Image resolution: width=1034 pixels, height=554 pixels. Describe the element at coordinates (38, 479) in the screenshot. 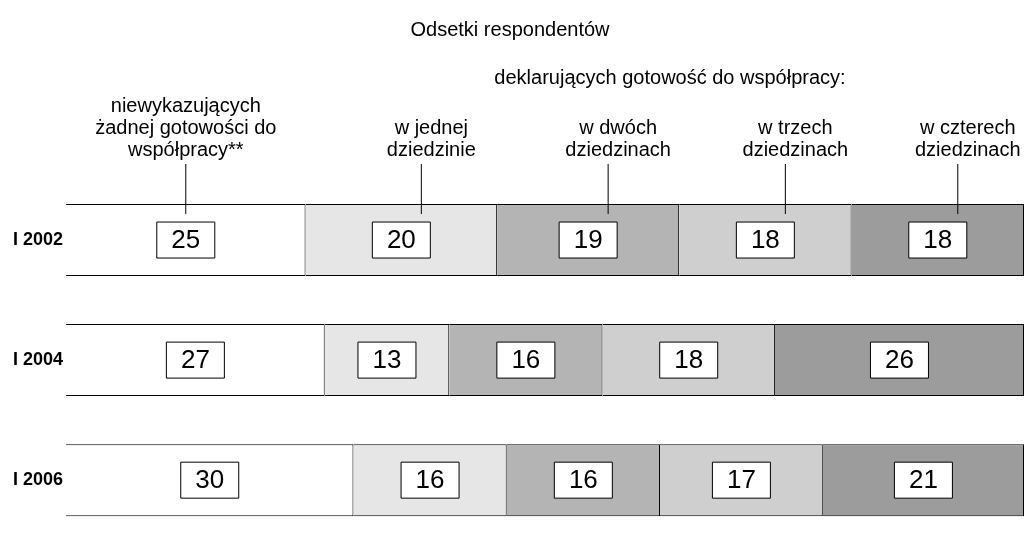

I see `y-tick-label: I 2006` at that location.